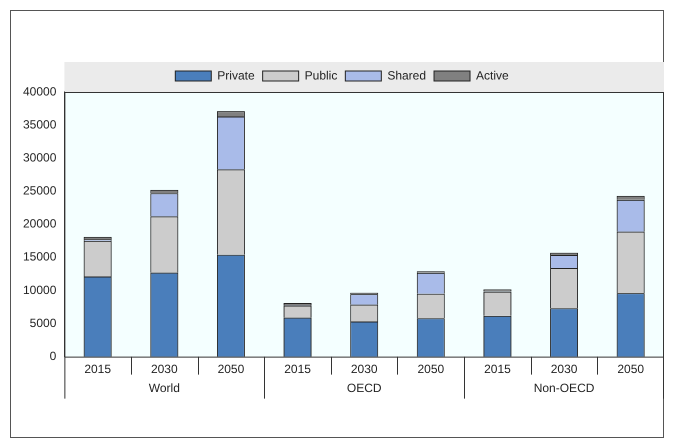  Describe the element at coordinates (364, 387) in the screenshot. I see `text: OECD` at that location.